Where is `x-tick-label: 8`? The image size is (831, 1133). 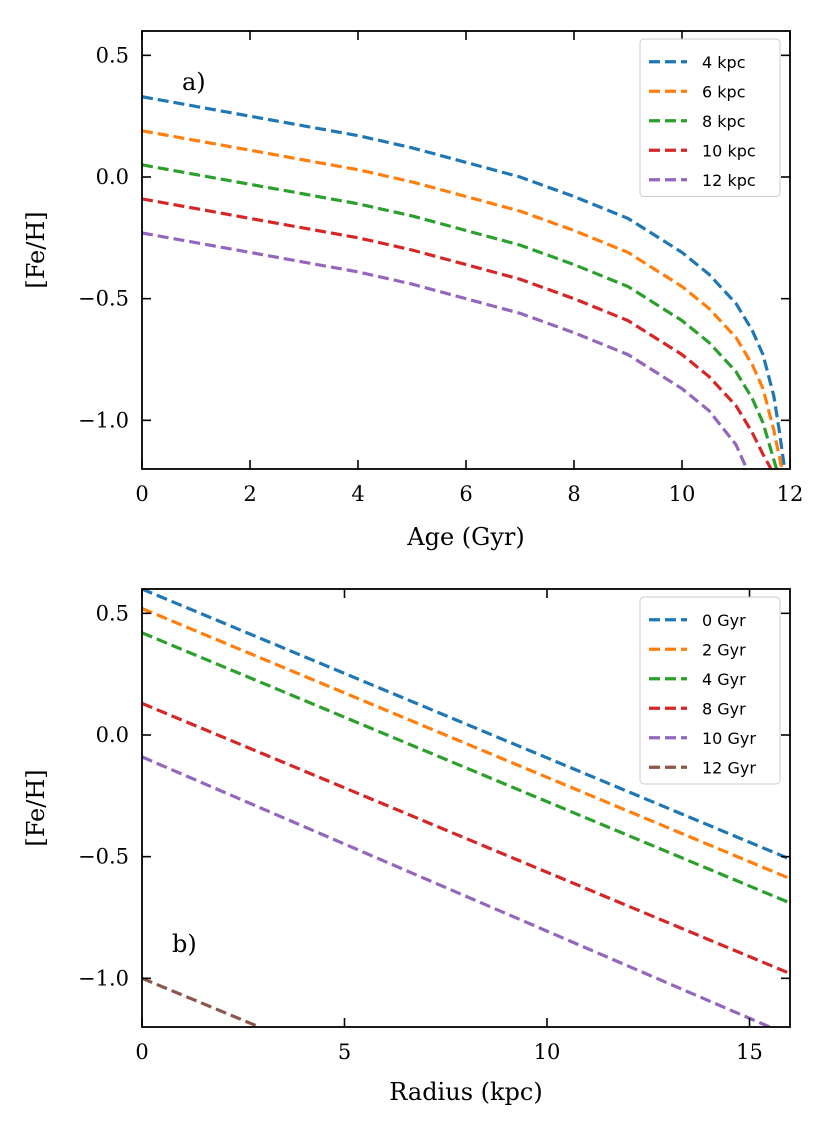 x-tick-label: 8 is located at coordinates (573, 494).